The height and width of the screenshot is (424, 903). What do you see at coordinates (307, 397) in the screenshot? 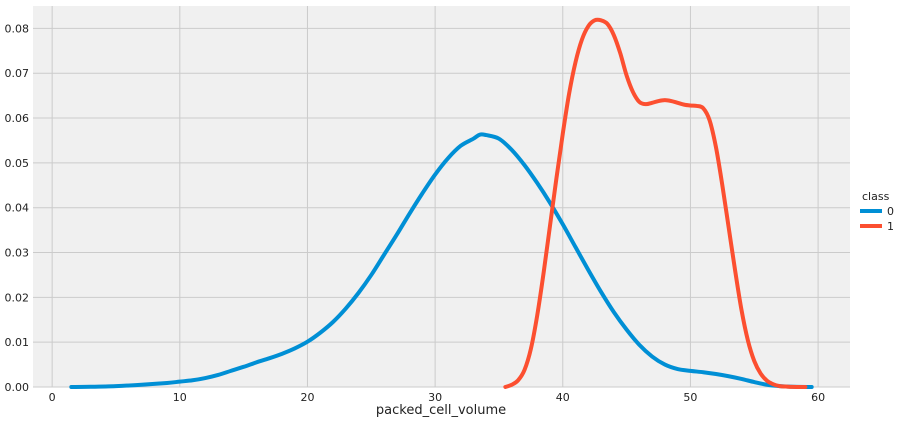
I see `x-tick-label: 20` at bounding box center [307, 397].